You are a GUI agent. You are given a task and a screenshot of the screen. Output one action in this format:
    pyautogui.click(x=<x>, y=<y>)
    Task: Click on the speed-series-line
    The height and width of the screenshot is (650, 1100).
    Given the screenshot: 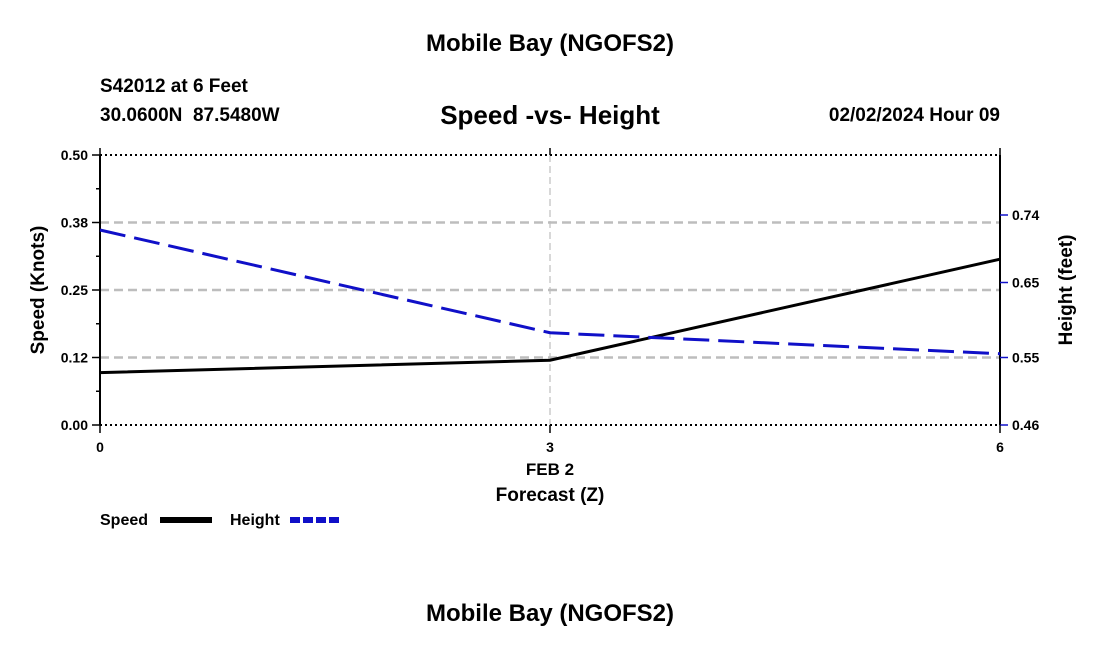 What is the action you would take?
    pyautogui.click(x=550, y=316)
    